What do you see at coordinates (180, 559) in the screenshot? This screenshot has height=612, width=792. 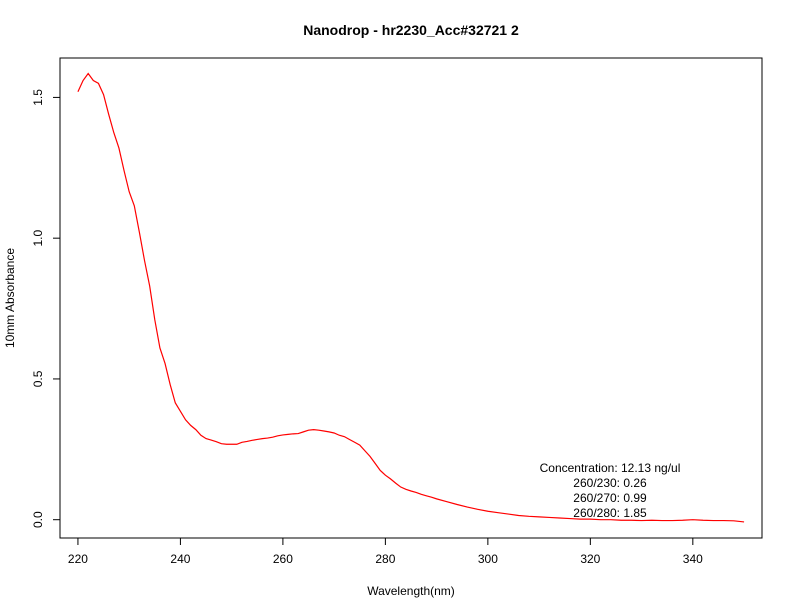 I see `x-tick-label: 240` at bounding box center [180, 559].